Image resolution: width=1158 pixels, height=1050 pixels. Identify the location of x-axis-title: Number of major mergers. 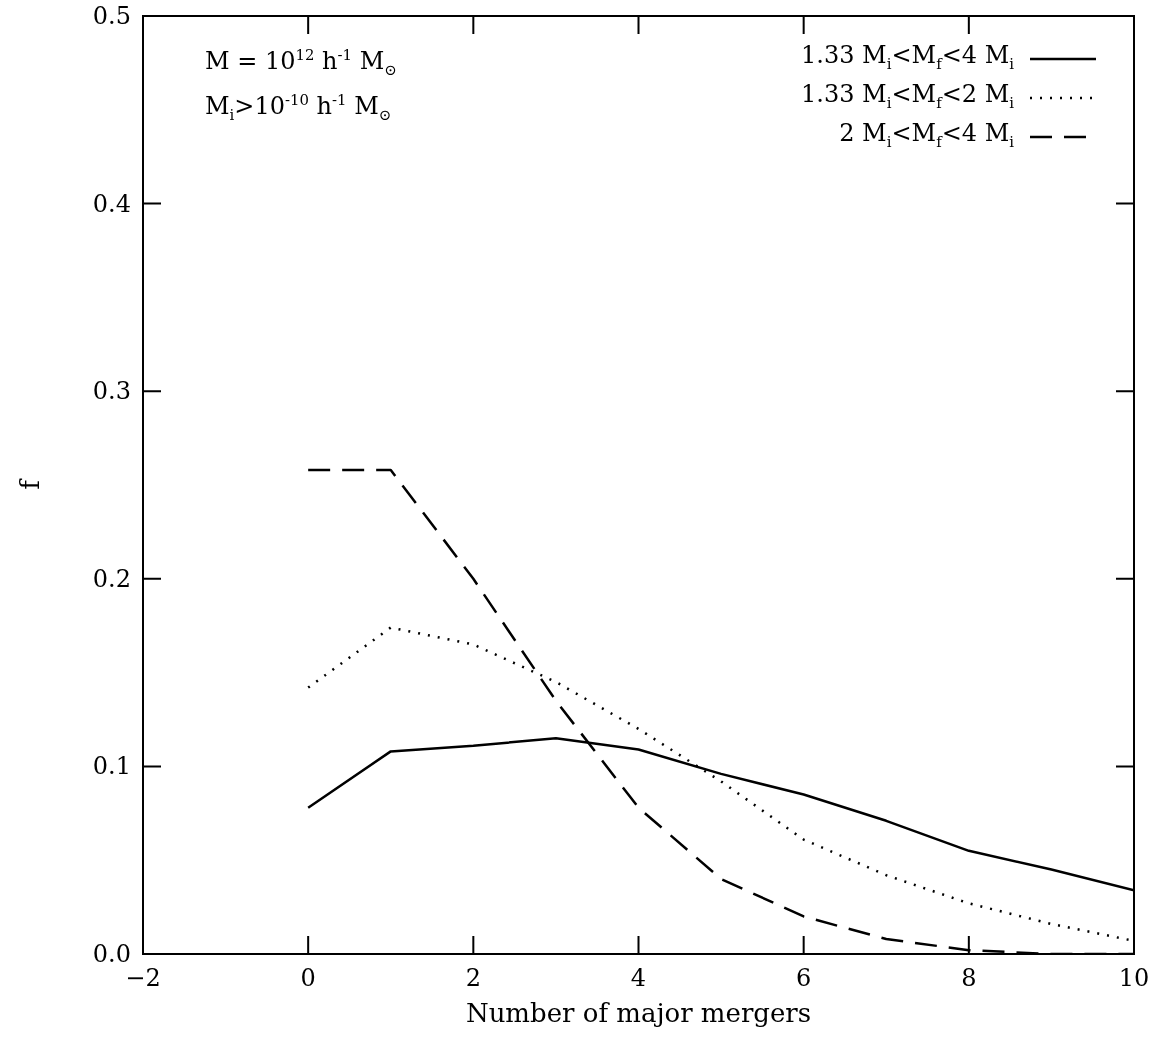
(638, 1013).